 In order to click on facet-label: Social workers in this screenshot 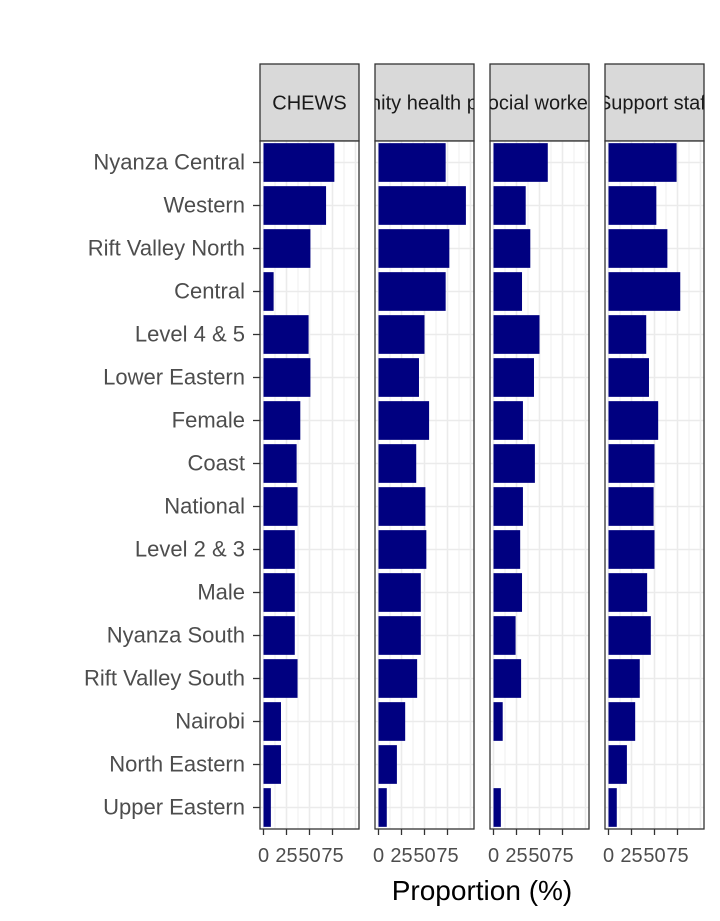, I will do `click(539, 104)`.